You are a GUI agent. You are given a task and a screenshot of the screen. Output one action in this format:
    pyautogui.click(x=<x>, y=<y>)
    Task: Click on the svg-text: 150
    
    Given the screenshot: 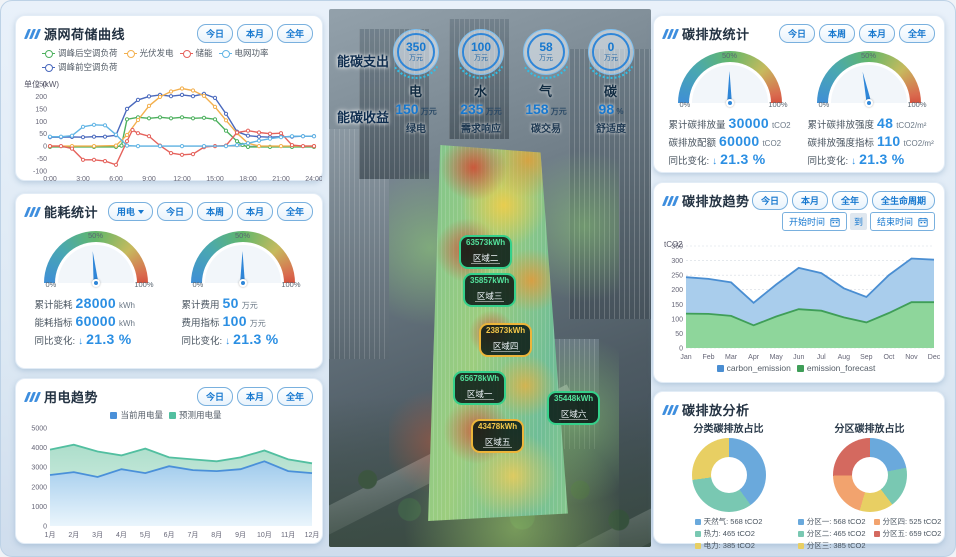 What is the action you would take?
    pyautogui.click(x=41, y=109)
    